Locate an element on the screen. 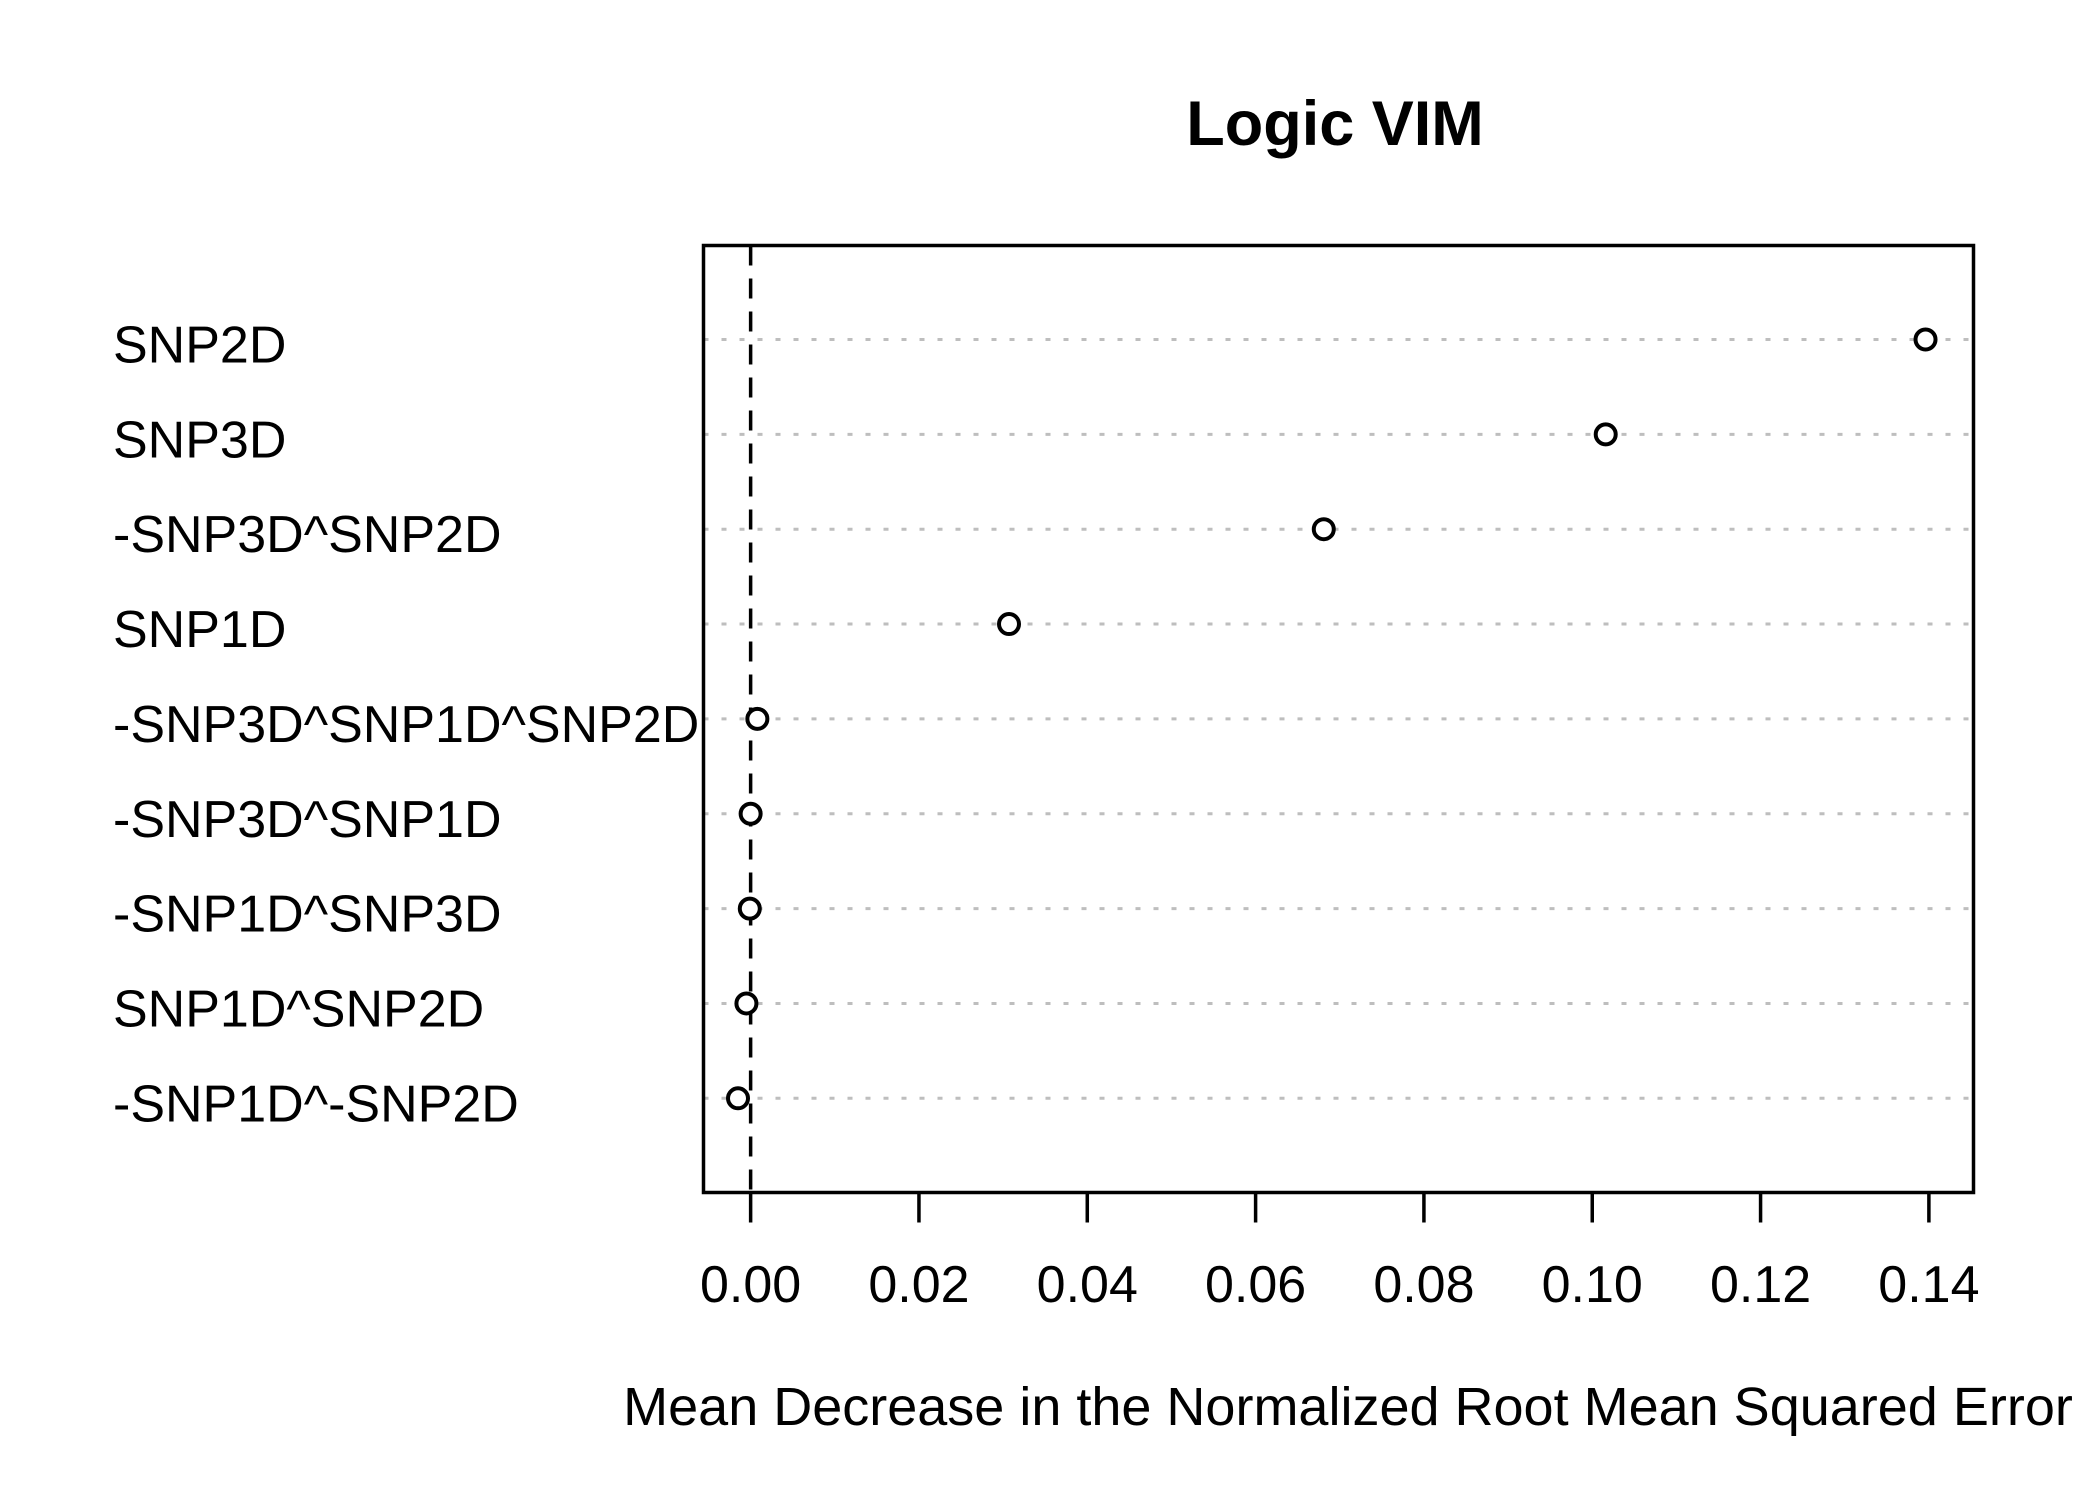 This screenshot has height=1500, width=2100. y-category-label: -SNP1D^-SNP2D is located at coordinates (316, 1104).